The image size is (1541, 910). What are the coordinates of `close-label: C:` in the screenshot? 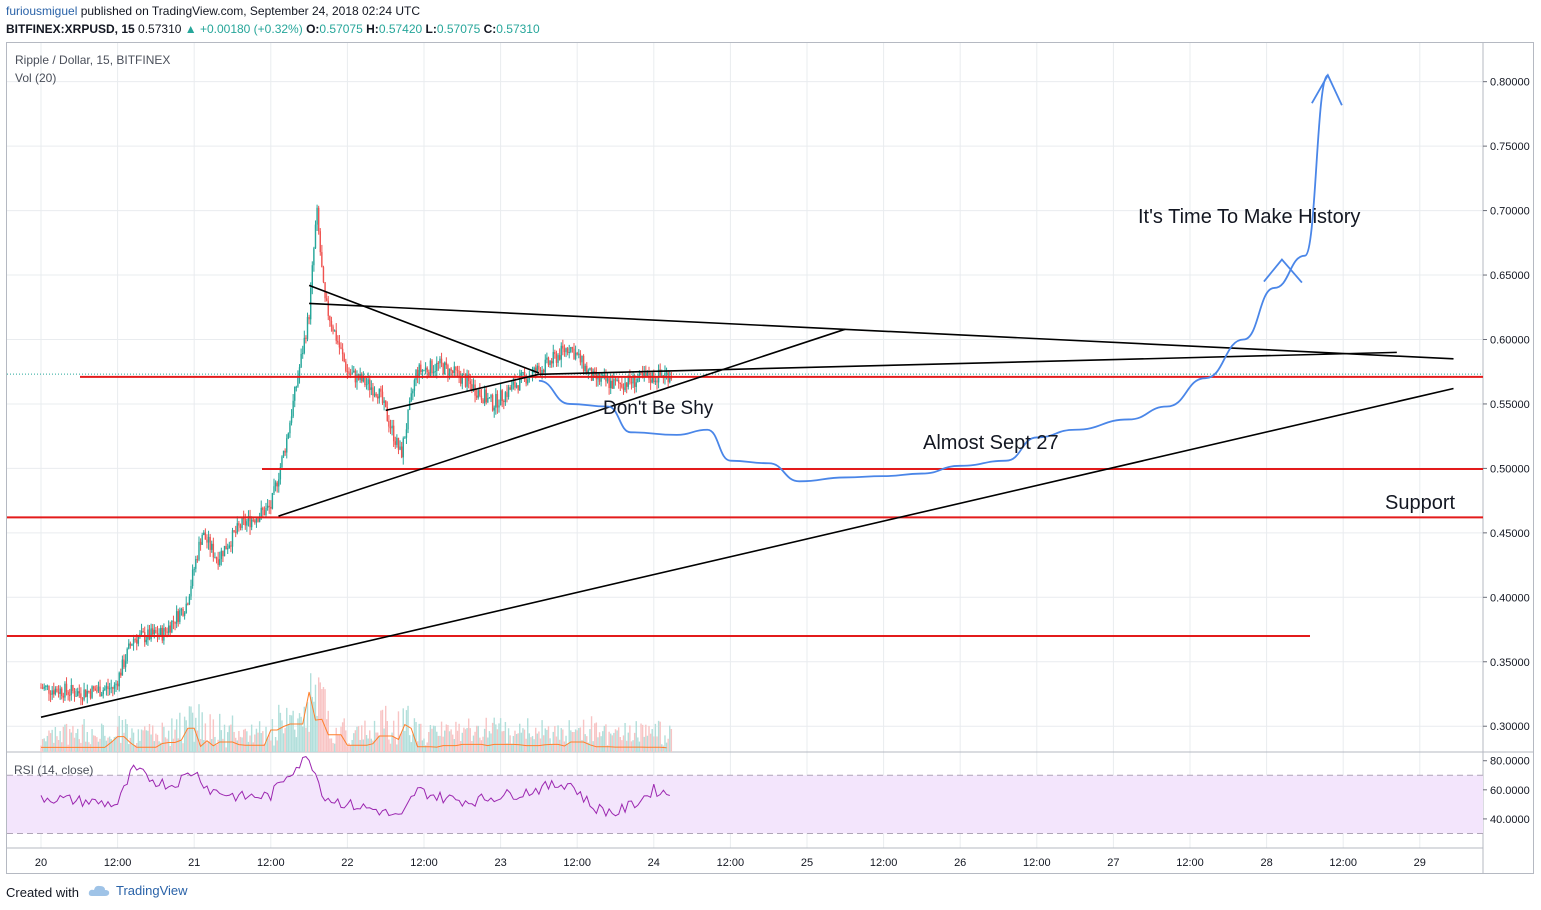 It's located at (490, 29).